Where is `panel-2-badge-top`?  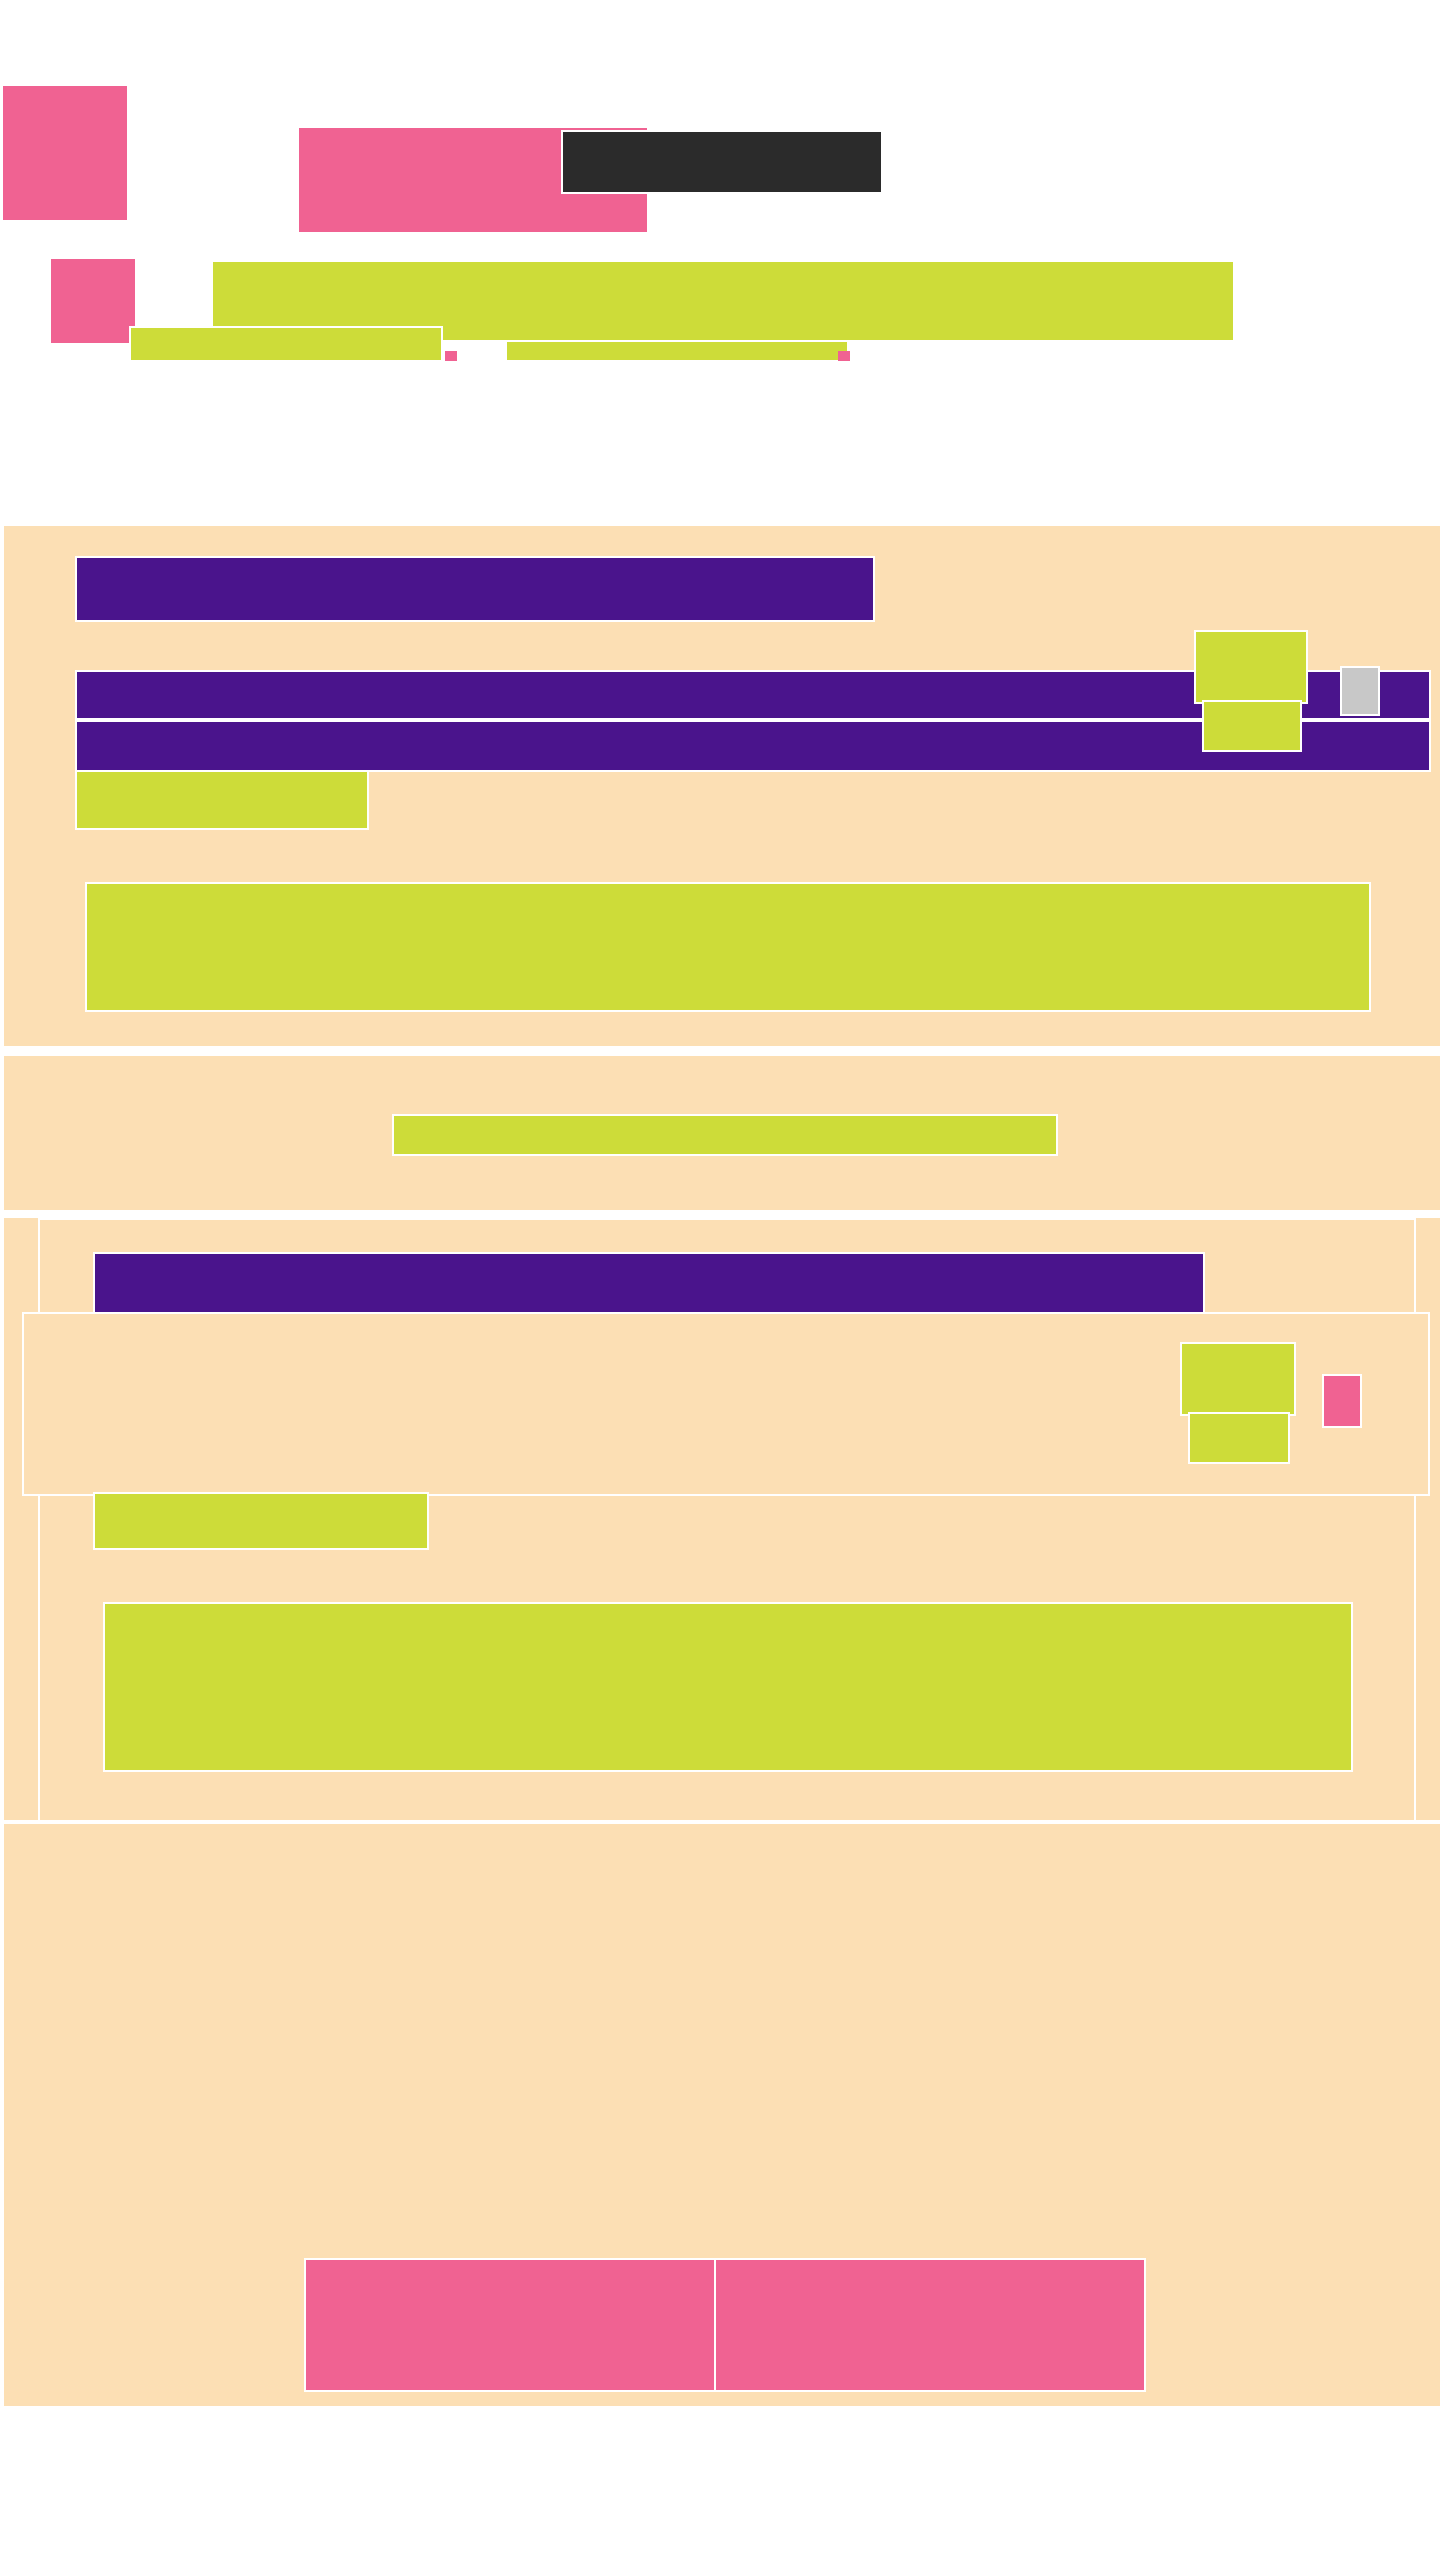 panel-2-badge-top is located at coordinates (1238, 1379).